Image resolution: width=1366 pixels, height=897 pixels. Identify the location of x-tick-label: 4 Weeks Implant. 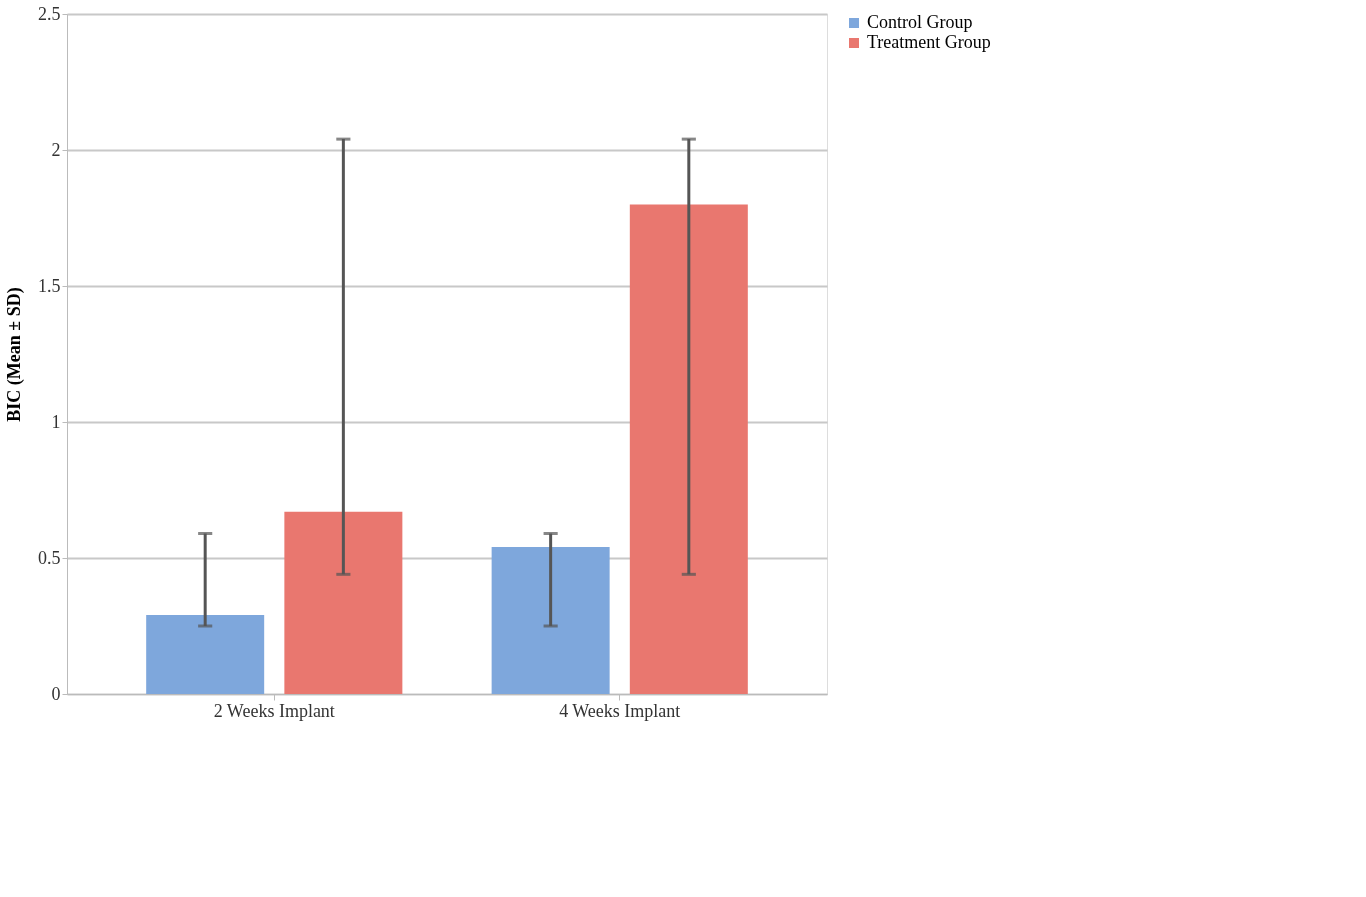
(620, 710).